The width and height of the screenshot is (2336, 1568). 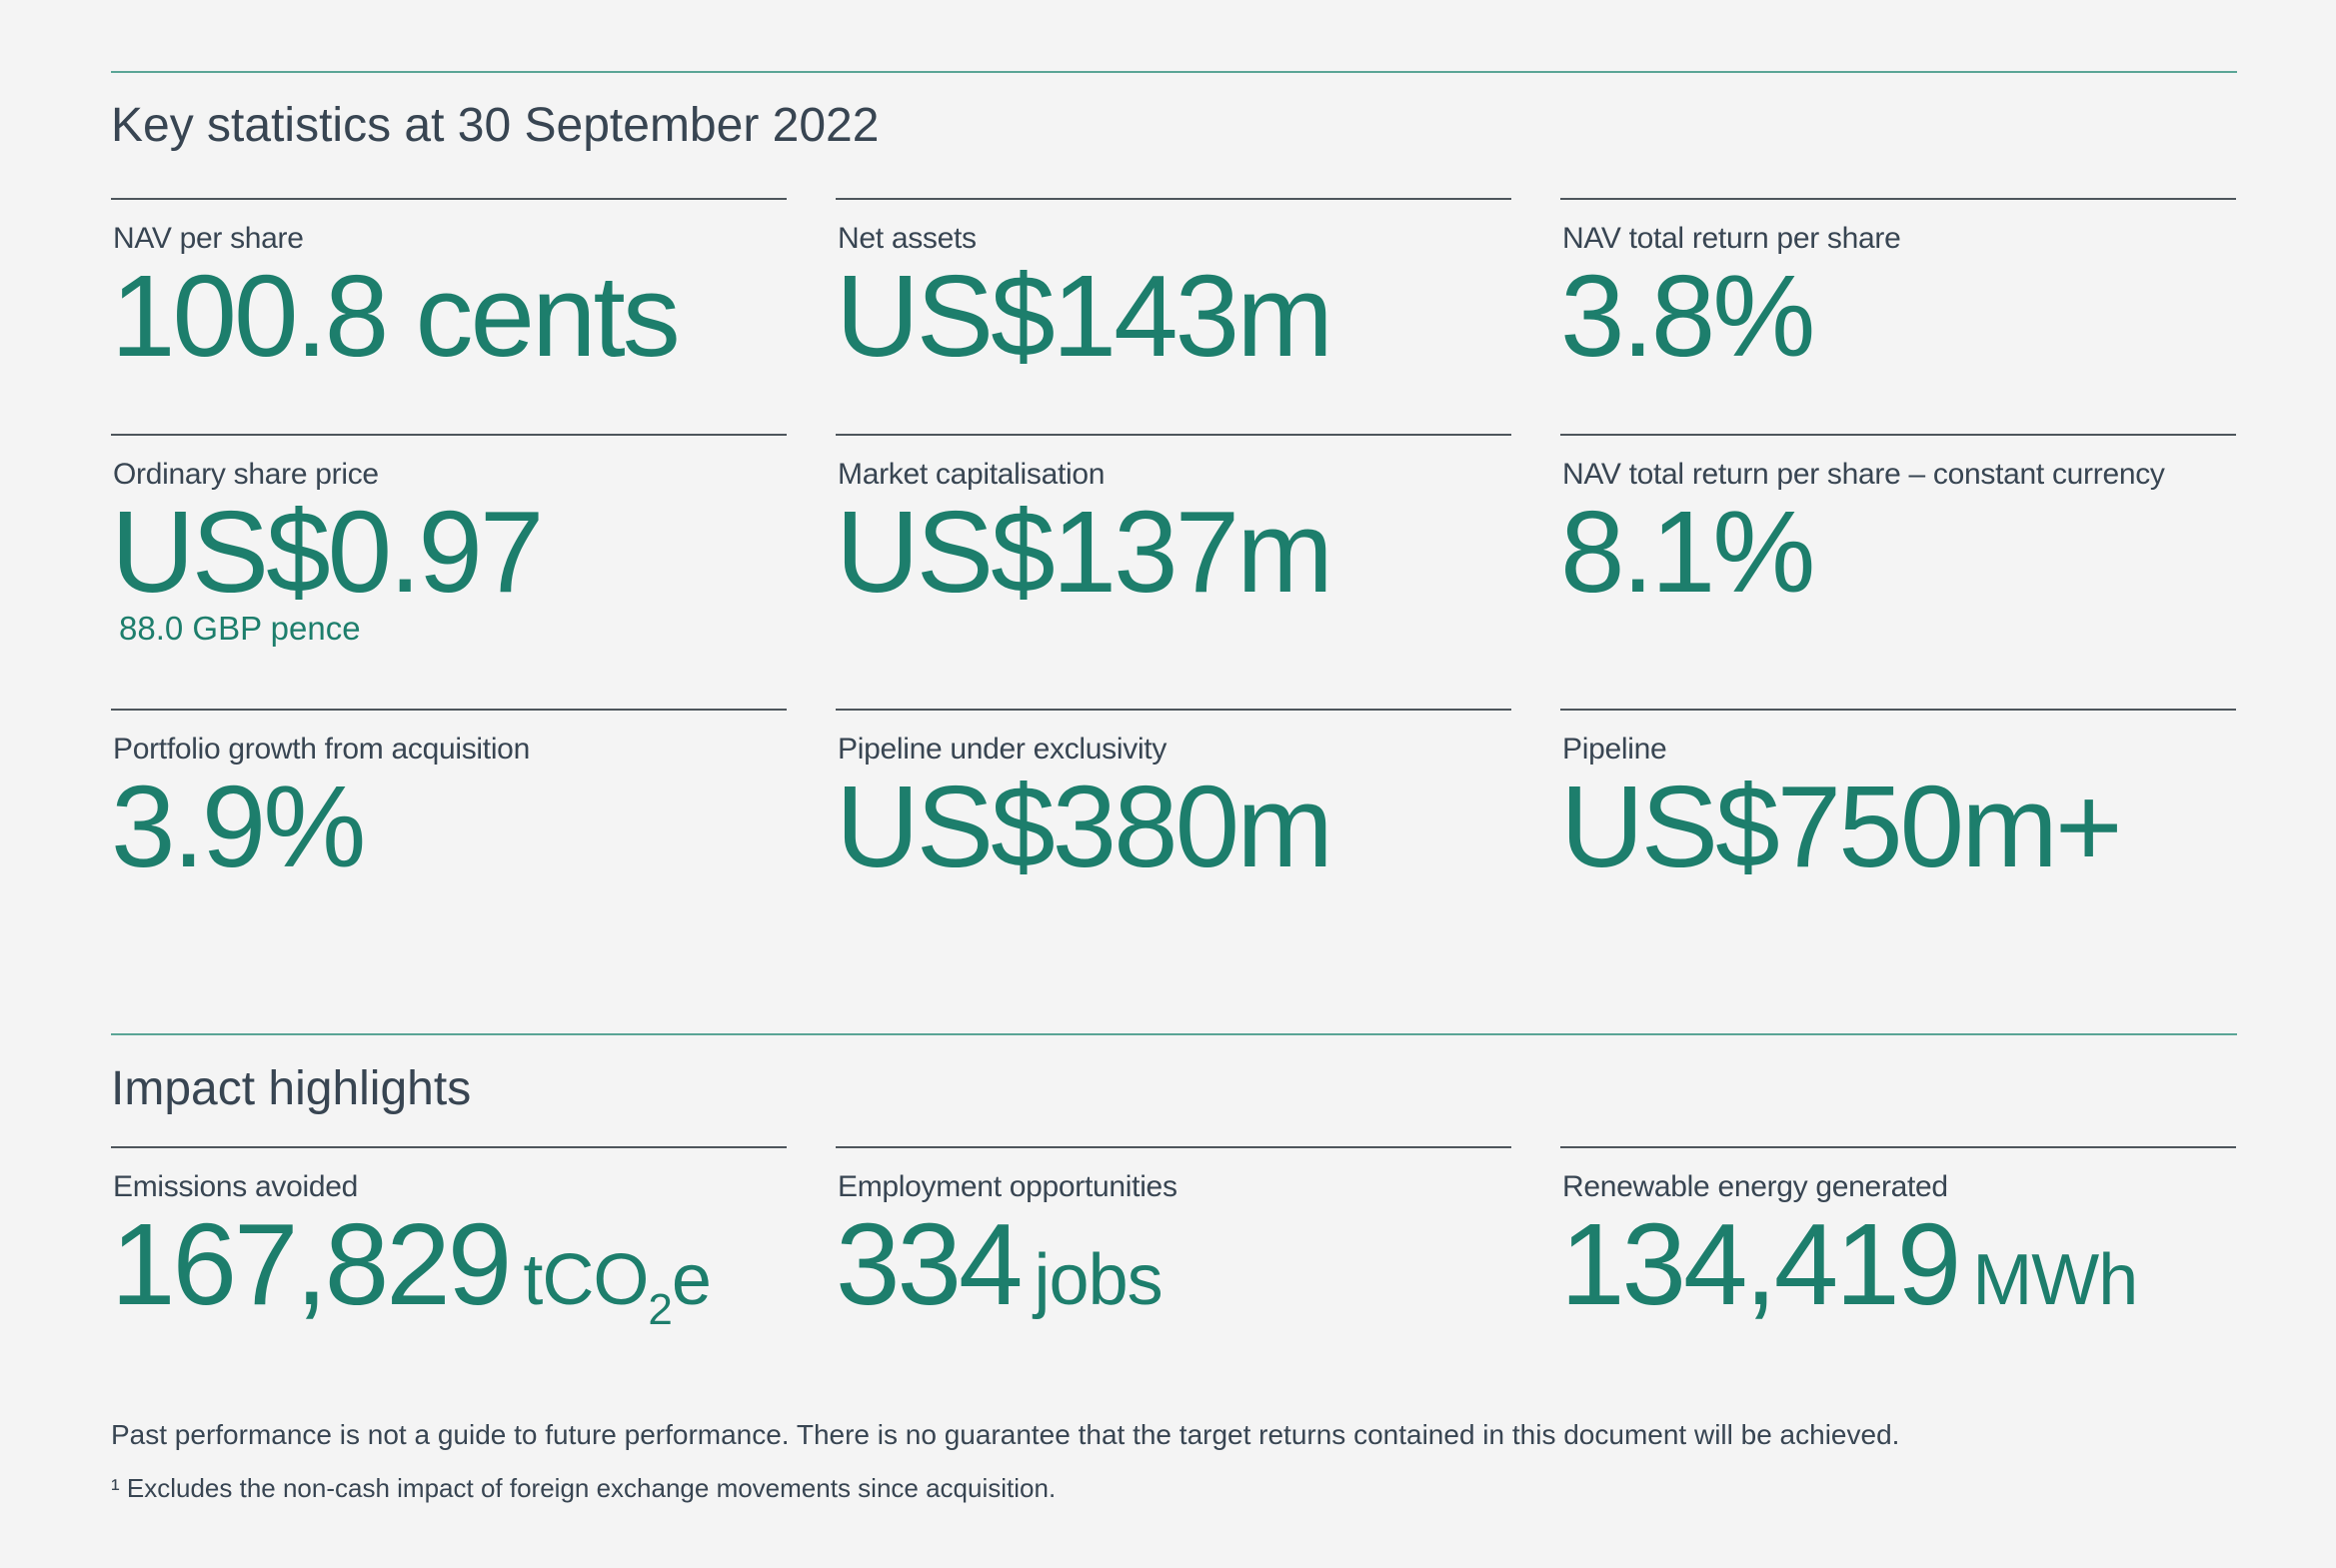 I want to click on impact-number: 134,419, so click(x=1760, y=1264).